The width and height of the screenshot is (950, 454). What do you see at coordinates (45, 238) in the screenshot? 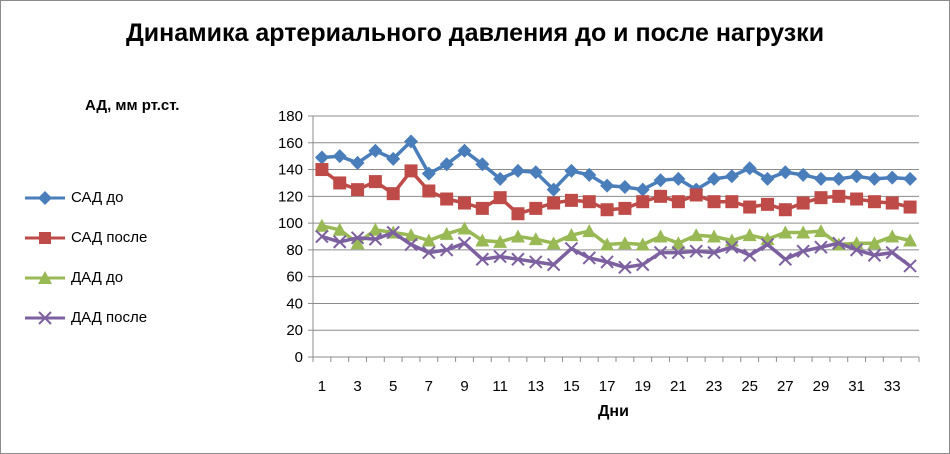
I see `legend-marker-square-icon` at bounding box center [45, 238].